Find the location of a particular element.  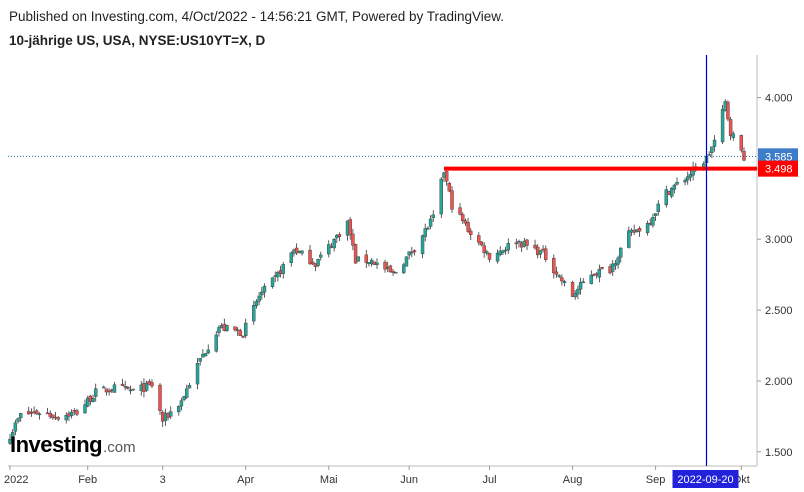

time-tick-label: 3 is located at coordinates (163, 480).